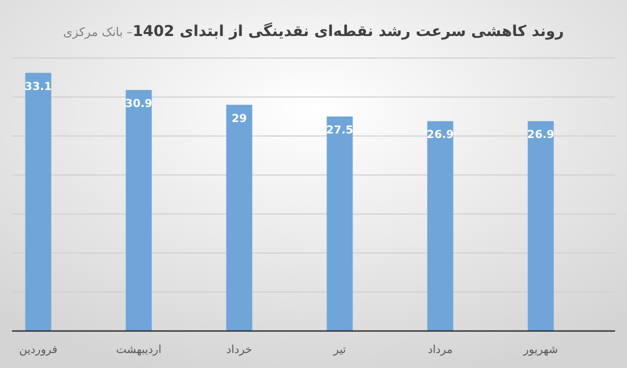  I want to click on x-tick-label: خرداد, so click(239, 349).